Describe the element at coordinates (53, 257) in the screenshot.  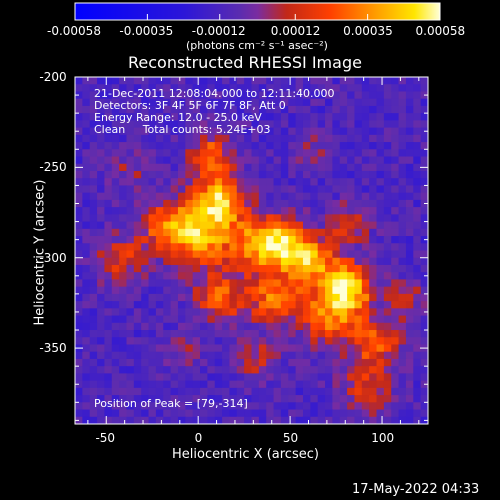
I see `y-tick-label: -300` at that location.